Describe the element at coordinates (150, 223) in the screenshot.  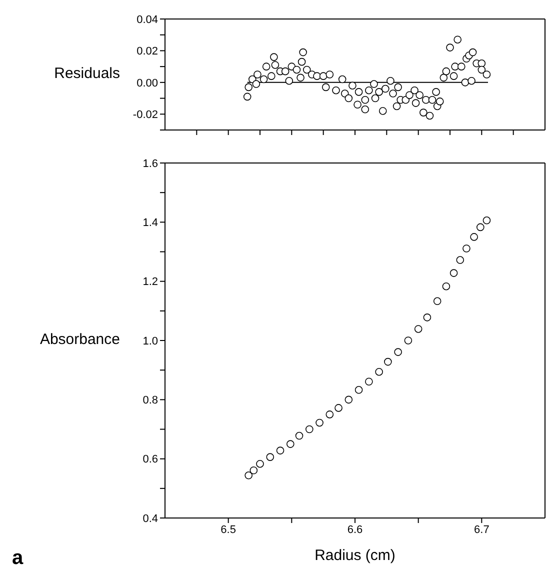
I see `y-tick-label: 1.4` at that location.